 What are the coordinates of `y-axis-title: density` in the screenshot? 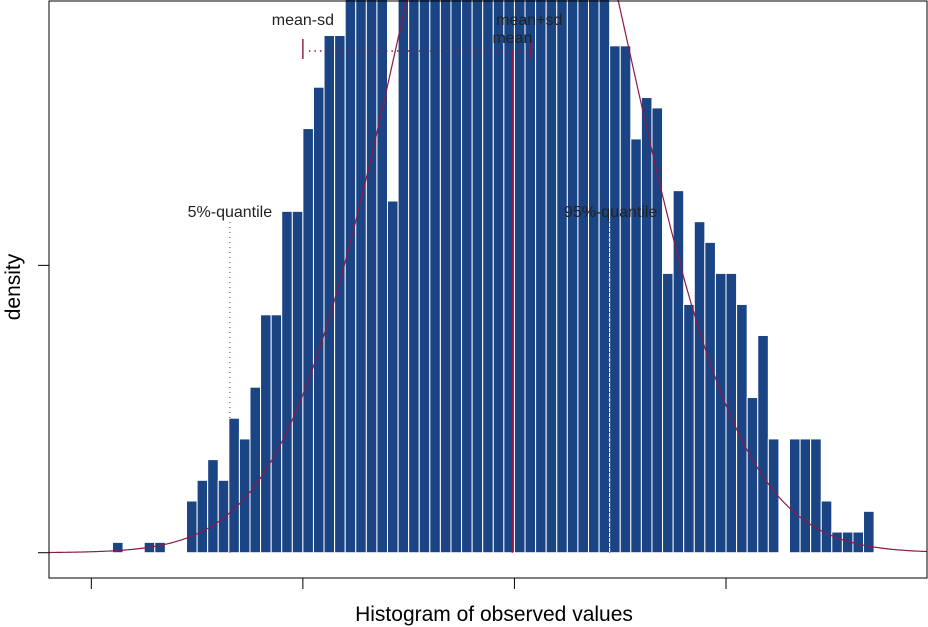 It's located at (13, 286).